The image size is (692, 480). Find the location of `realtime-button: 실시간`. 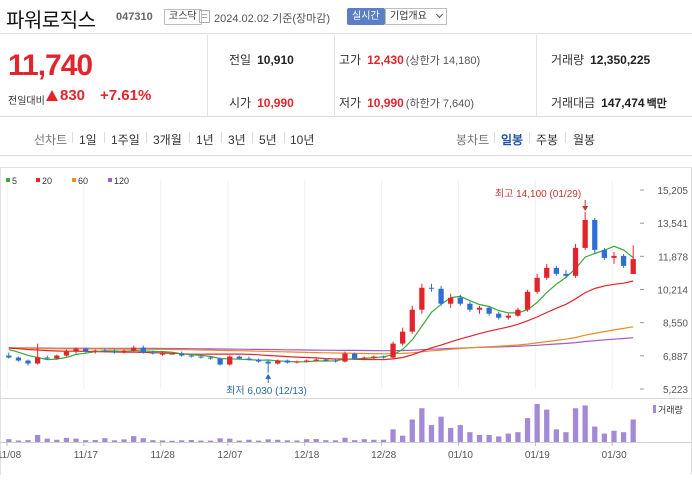

realtime-button: 실시간 is located at coordinates (366, 16).